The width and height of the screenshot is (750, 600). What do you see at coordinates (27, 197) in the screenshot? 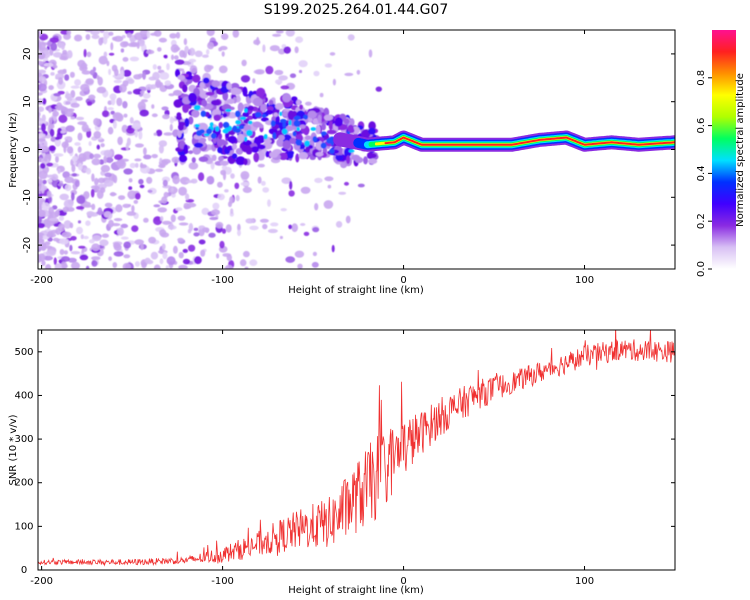
I see `spectrogram-y-tick-label: -10` at bounding box center [27, 197].